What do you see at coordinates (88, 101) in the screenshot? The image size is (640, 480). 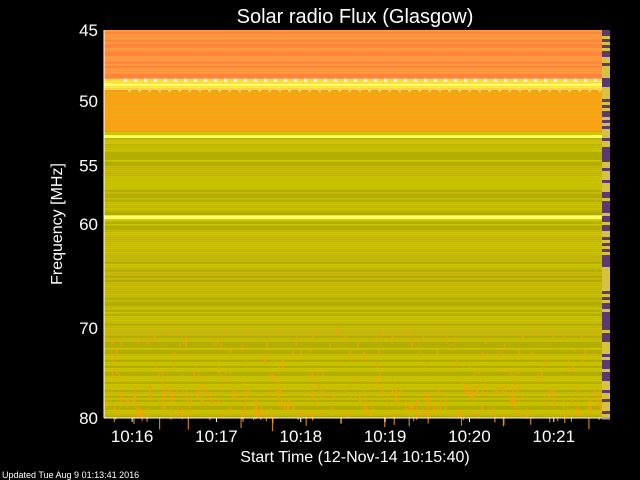 I see `y-tick-label: 50` at bounding box center [88, 101].